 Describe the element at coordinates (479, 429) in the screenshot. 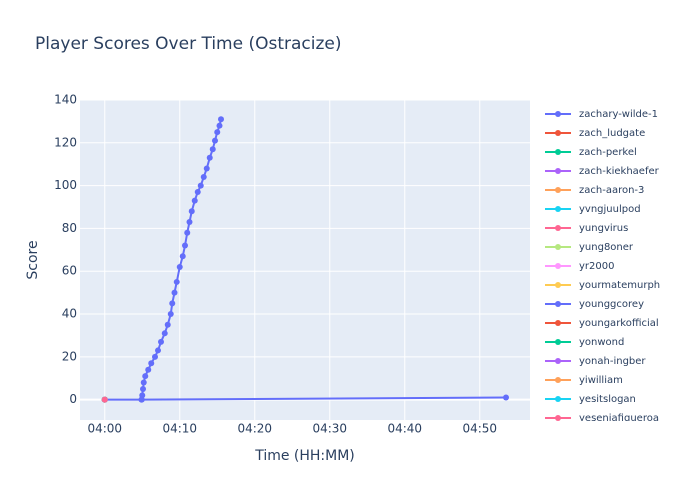

I see `x-tick-label: 04:50` at that location.